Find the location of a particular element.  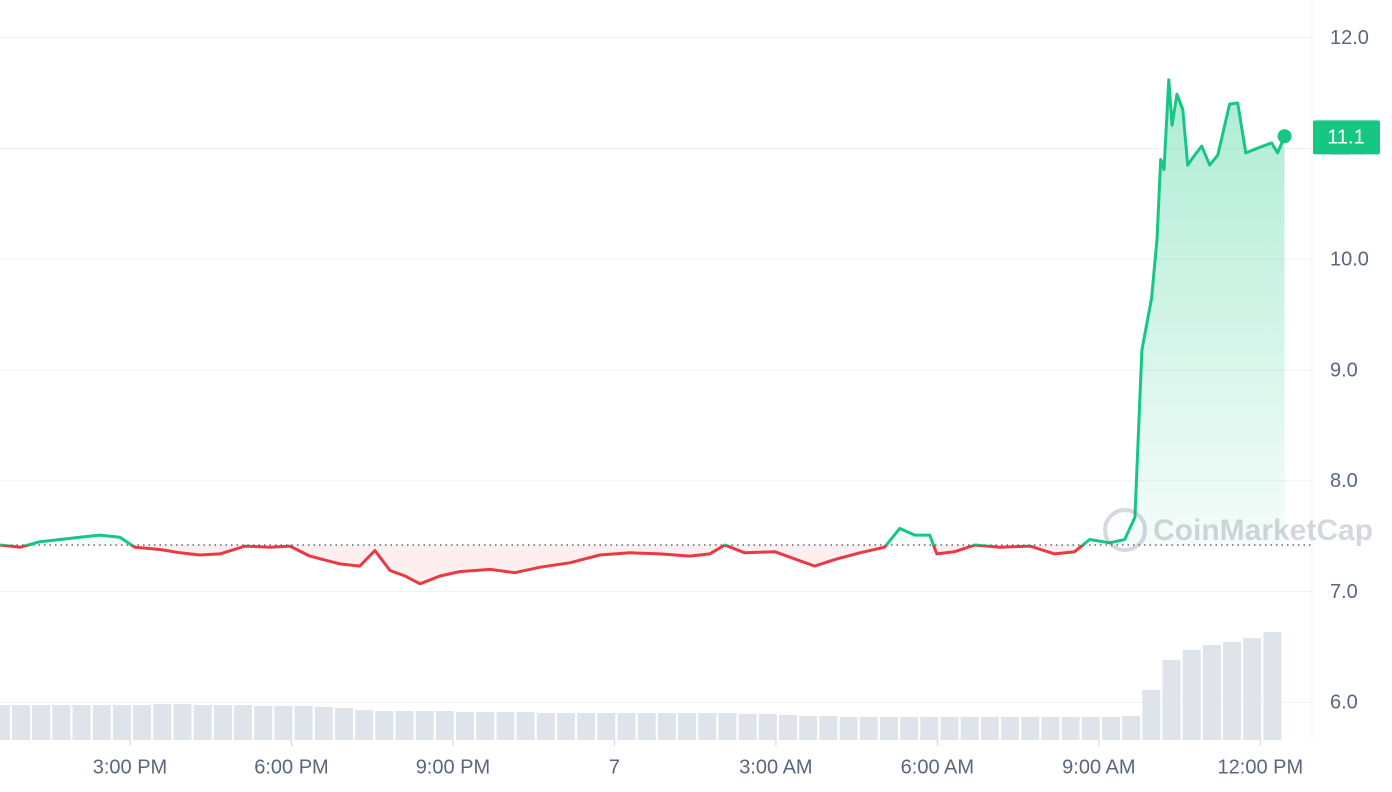

x-tick-label: 6:00 AM is located at coordinates (937, 767).